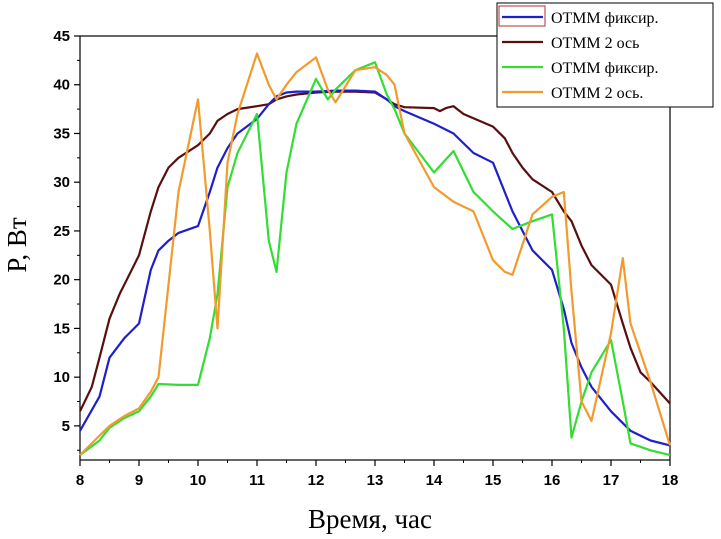 Image resolution: width=721 pixels, height=539 pixels. I want to click on x-tick-label: 16, so click(552, 480).